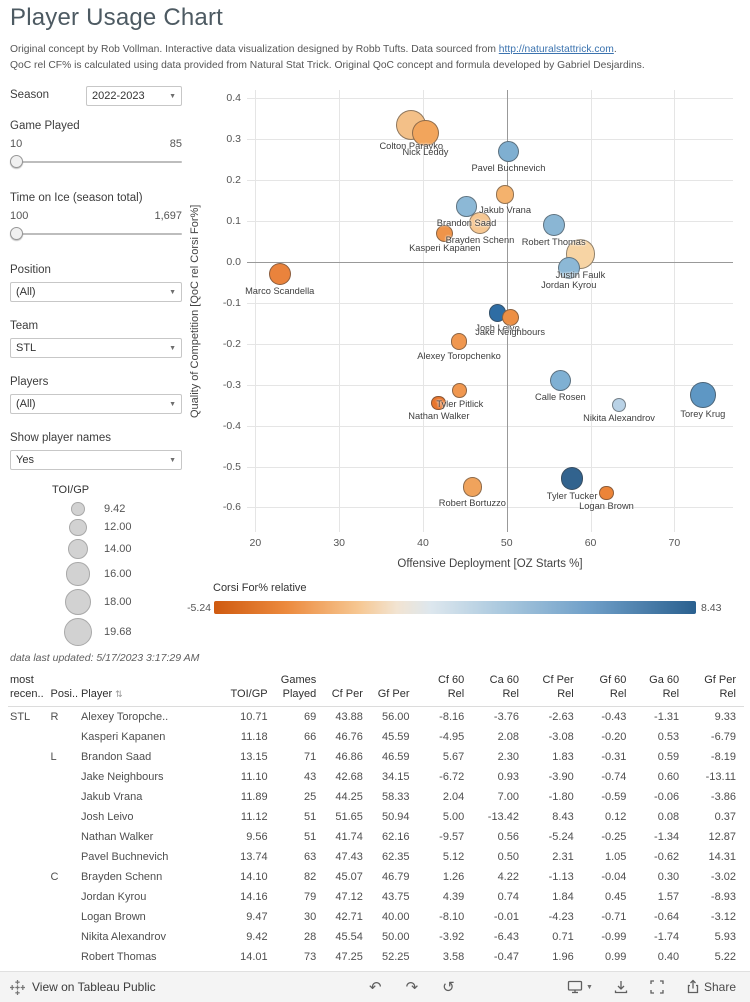 The image size is (750, 1002). I want to click on player-cell: Pavel Buchnevich, so click(124, 856).